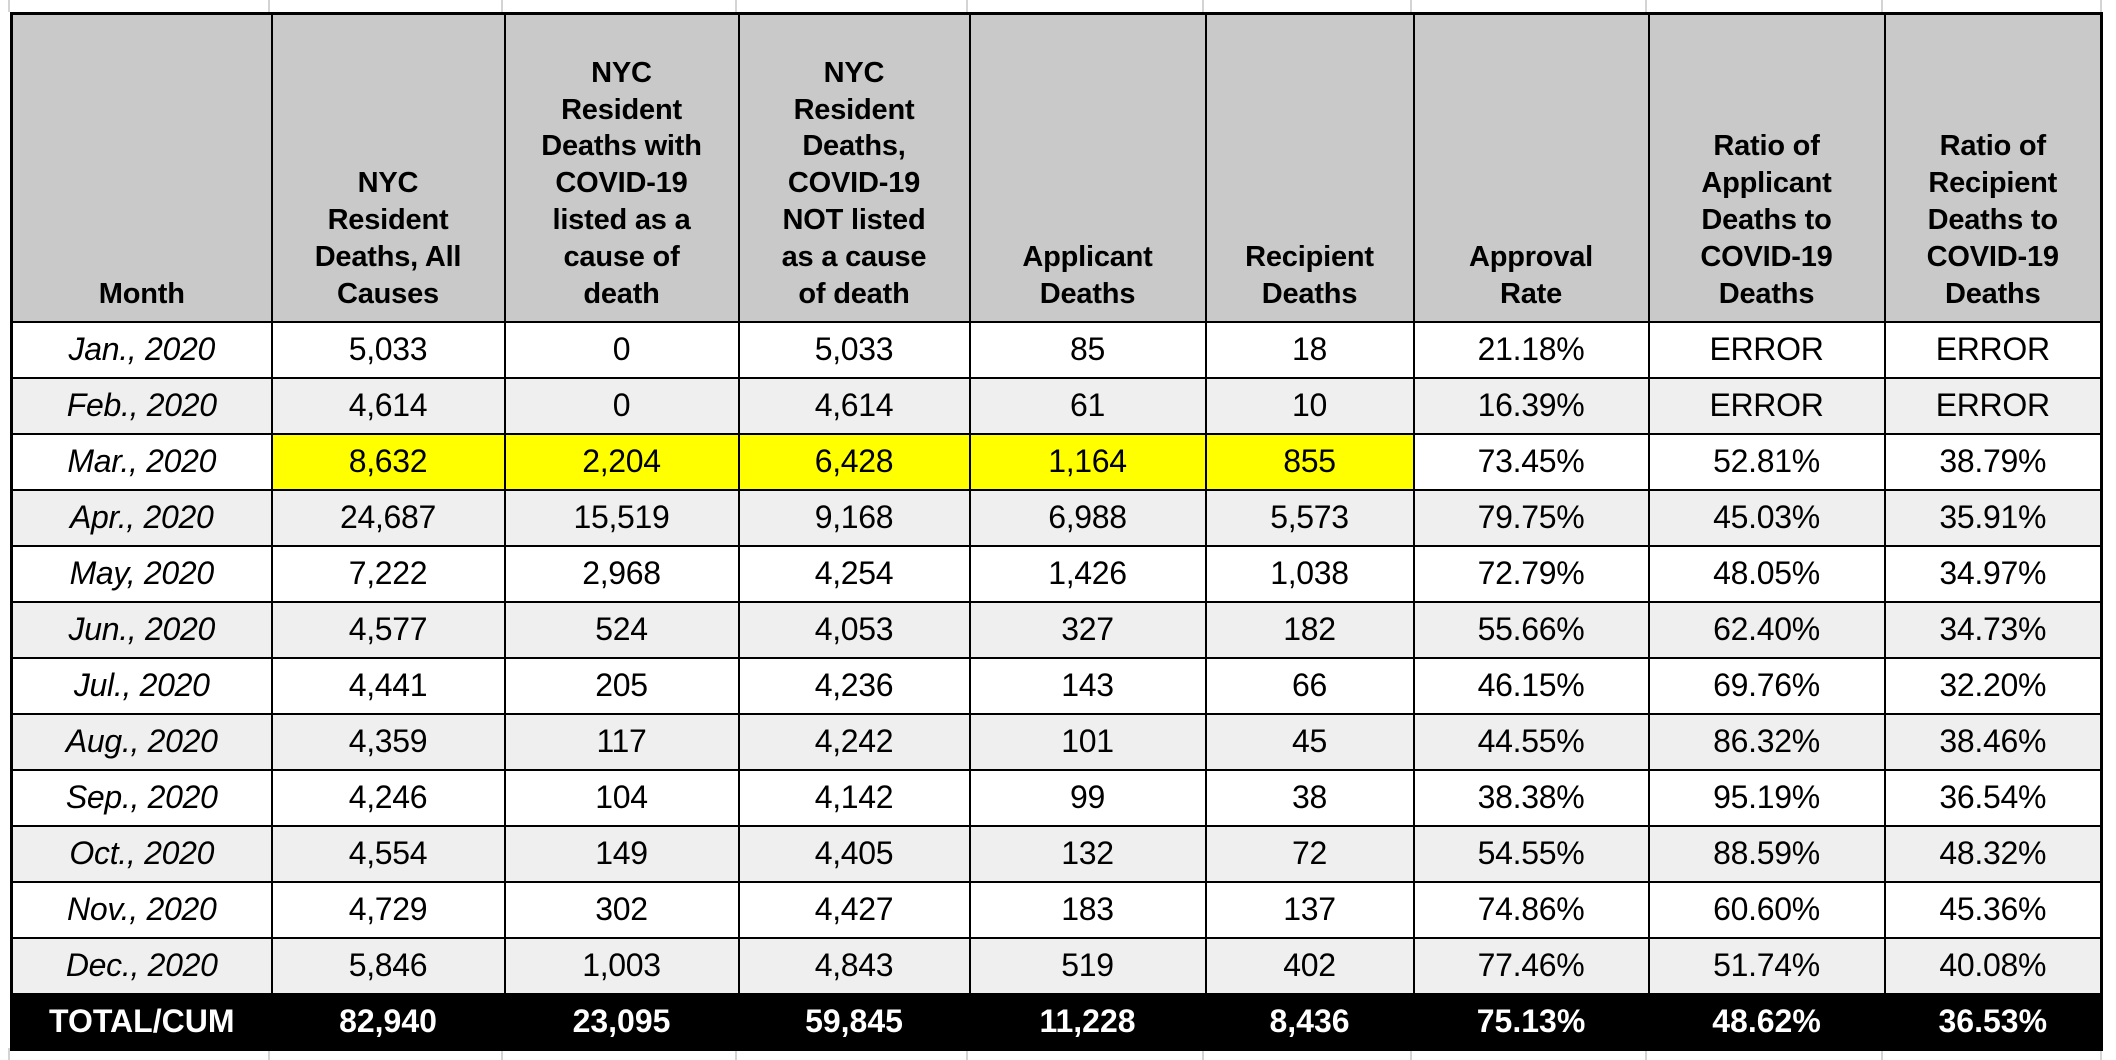 Image resolution: width=2116 pixels, height=1060 pixels. Describe the element at coordinates (1309, 349) in the screenshot. I see `data-cell: 18` at that location.